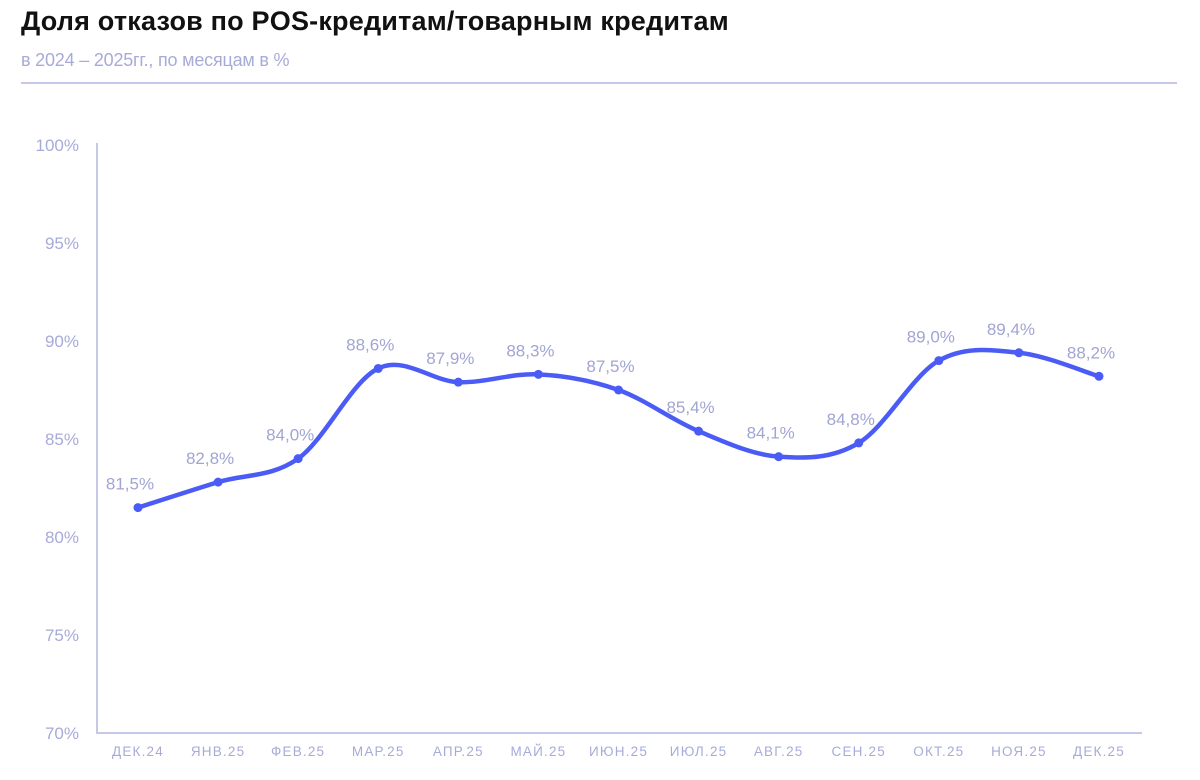  Describe the element at coordinates (62, 635) in the screenshot. I see `y-tick-label: 75%` at that location.